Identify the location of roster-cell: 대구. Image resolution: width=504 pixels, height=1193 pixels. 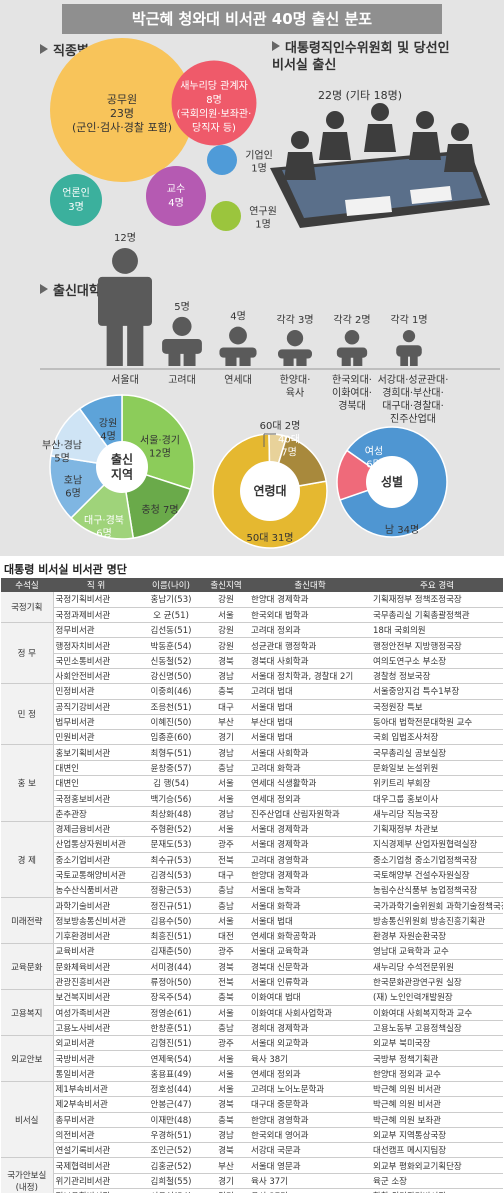
(226, 875).